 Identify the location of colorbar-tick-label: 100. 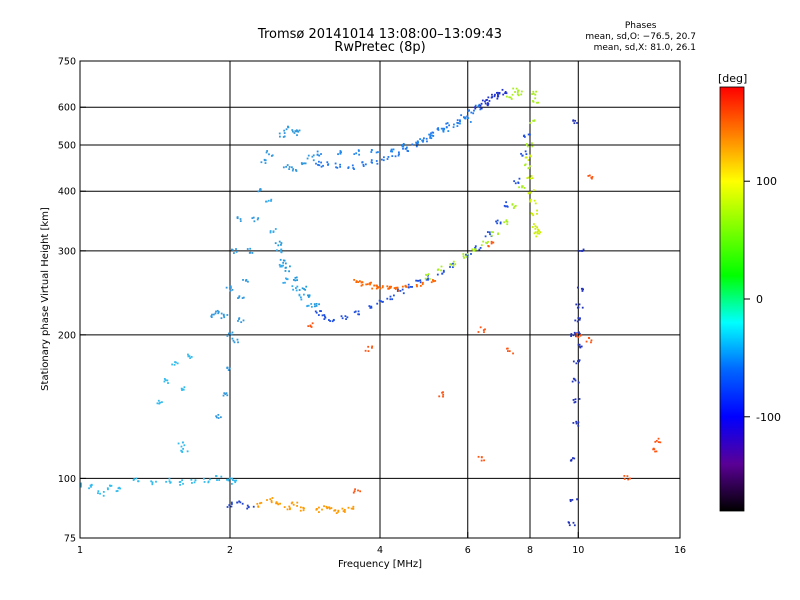
(766, 181).